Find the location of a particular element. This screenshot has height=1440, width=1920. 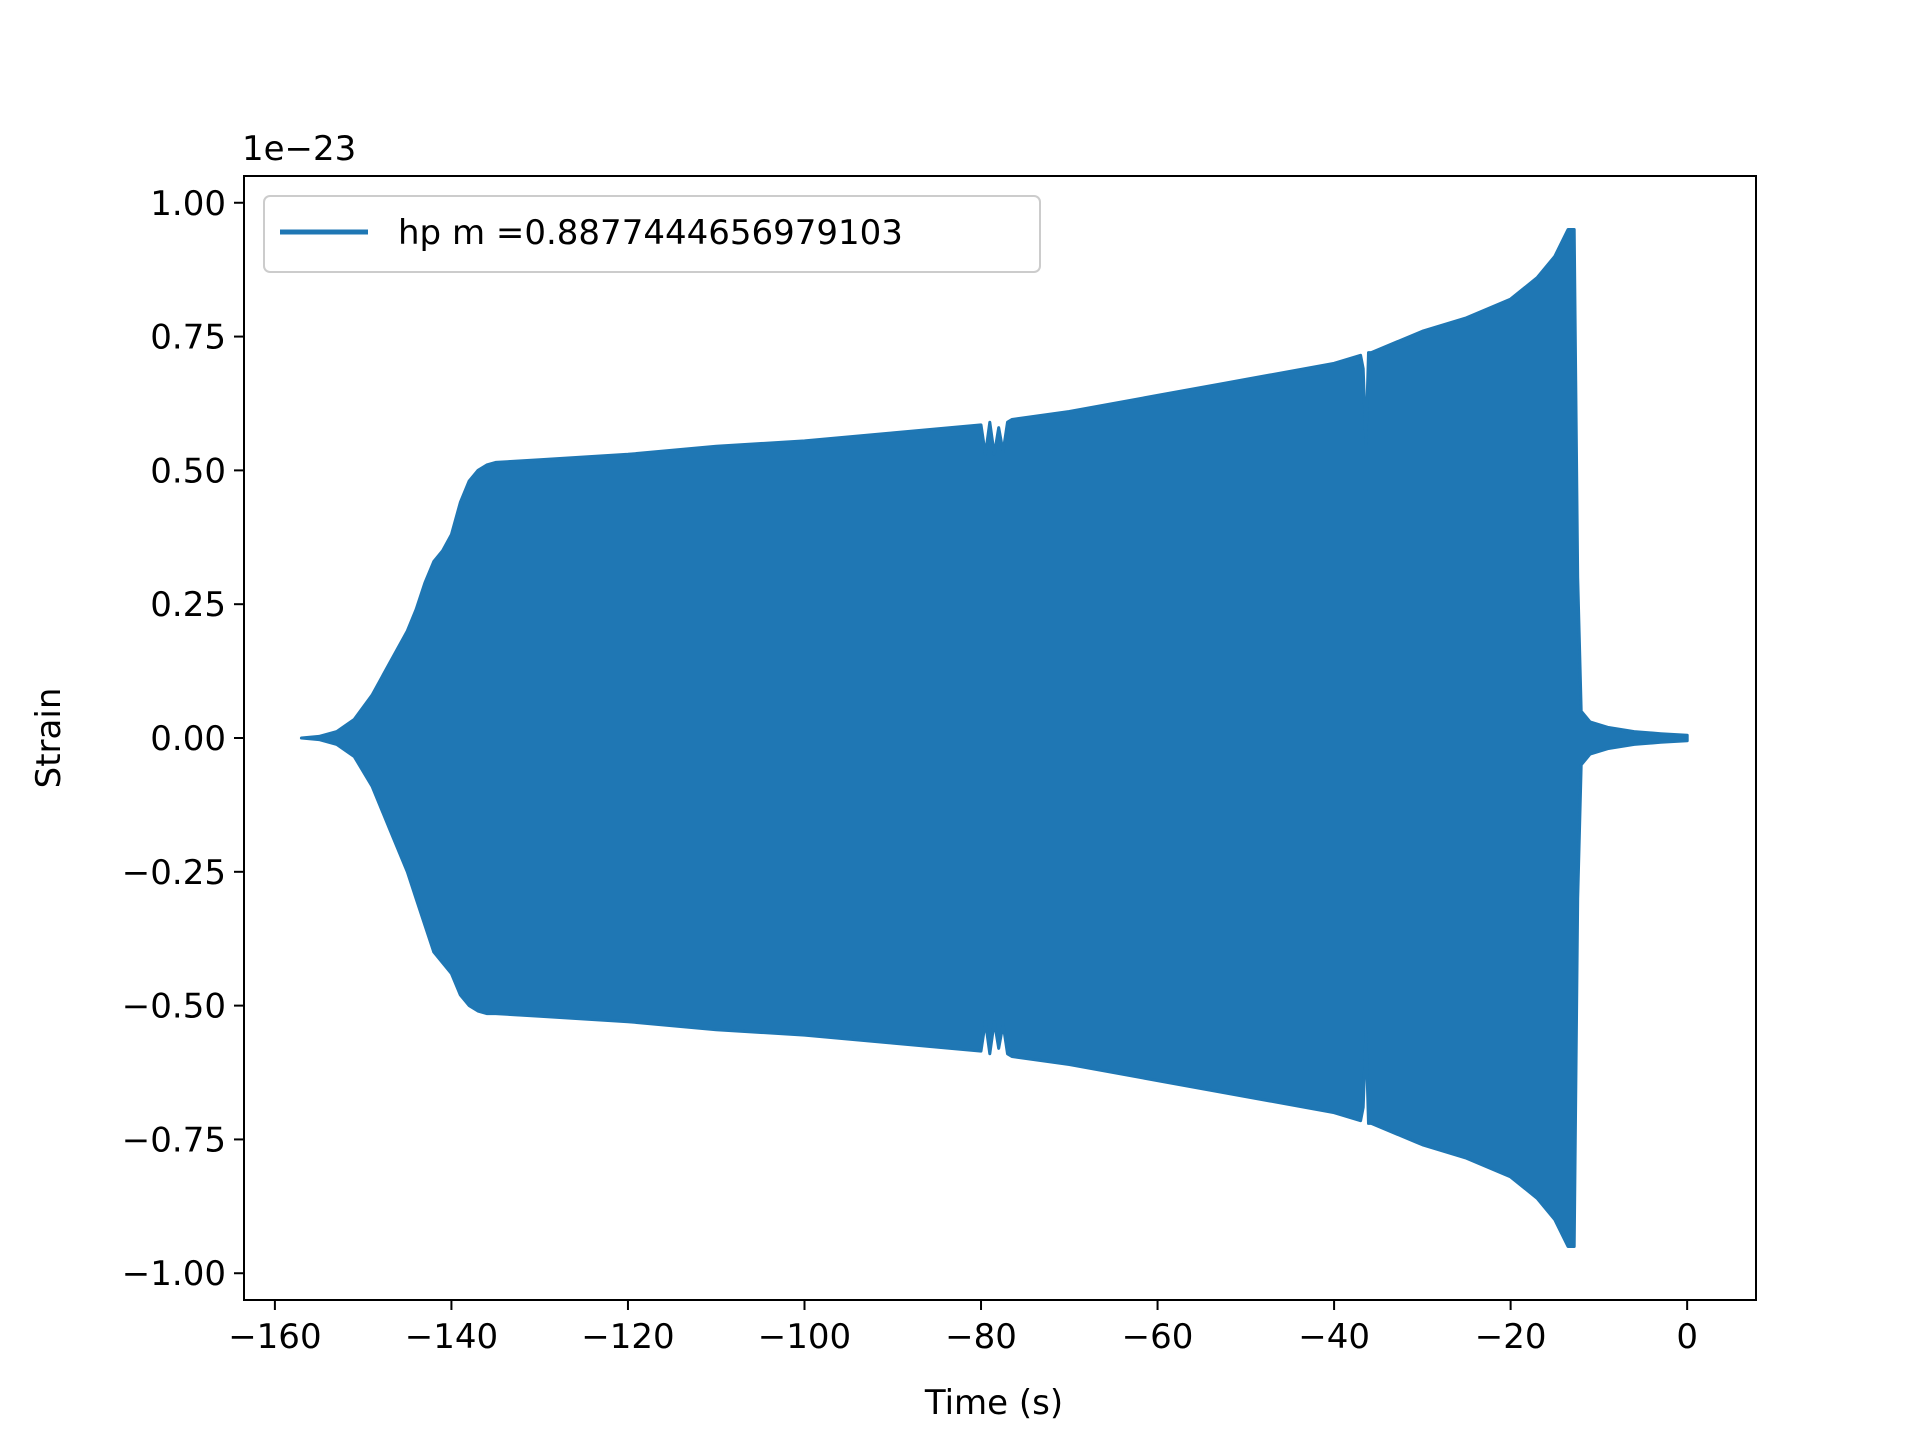

legend: hp m =0.8877444656979103 is located at coordinates (652, 234).